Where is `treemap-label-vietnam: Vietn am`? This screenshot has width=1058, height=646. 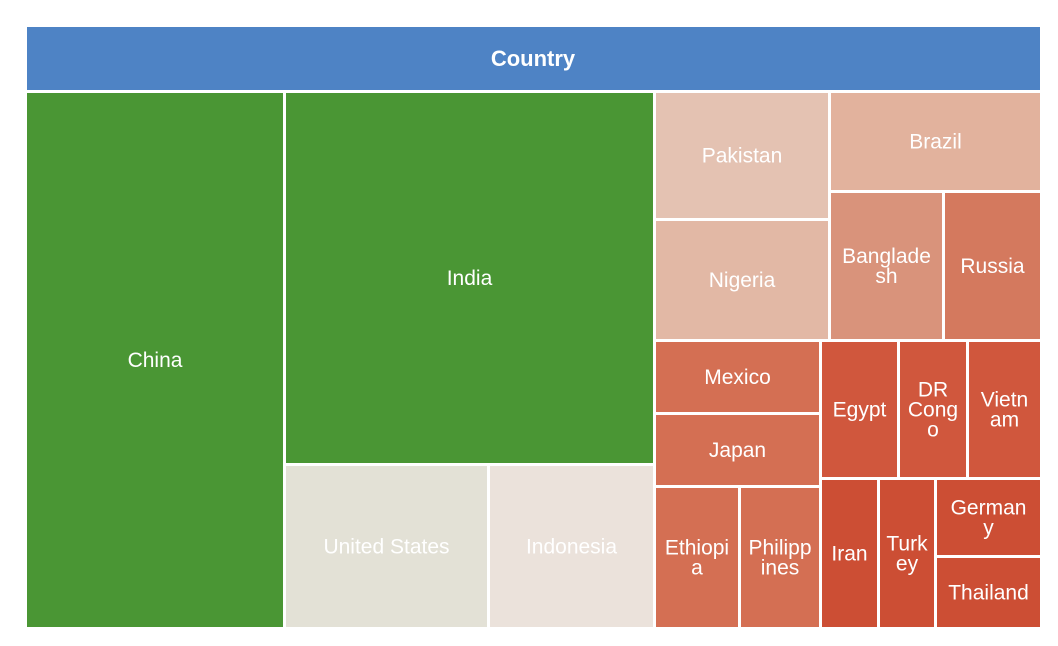
treemap-label-vietnam: Vietn am is located at coordinates (1005, 410).